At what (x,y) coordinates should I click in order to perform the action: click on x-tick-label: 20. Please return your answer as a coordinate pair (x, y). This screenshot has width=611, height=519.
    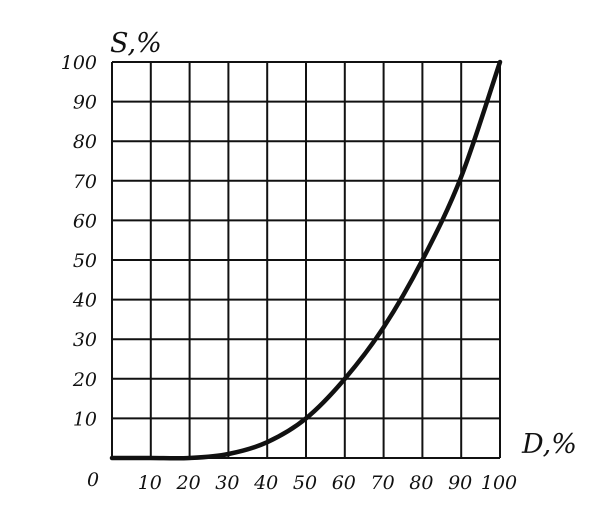
    Looking at the image, I should click on (188, 483).